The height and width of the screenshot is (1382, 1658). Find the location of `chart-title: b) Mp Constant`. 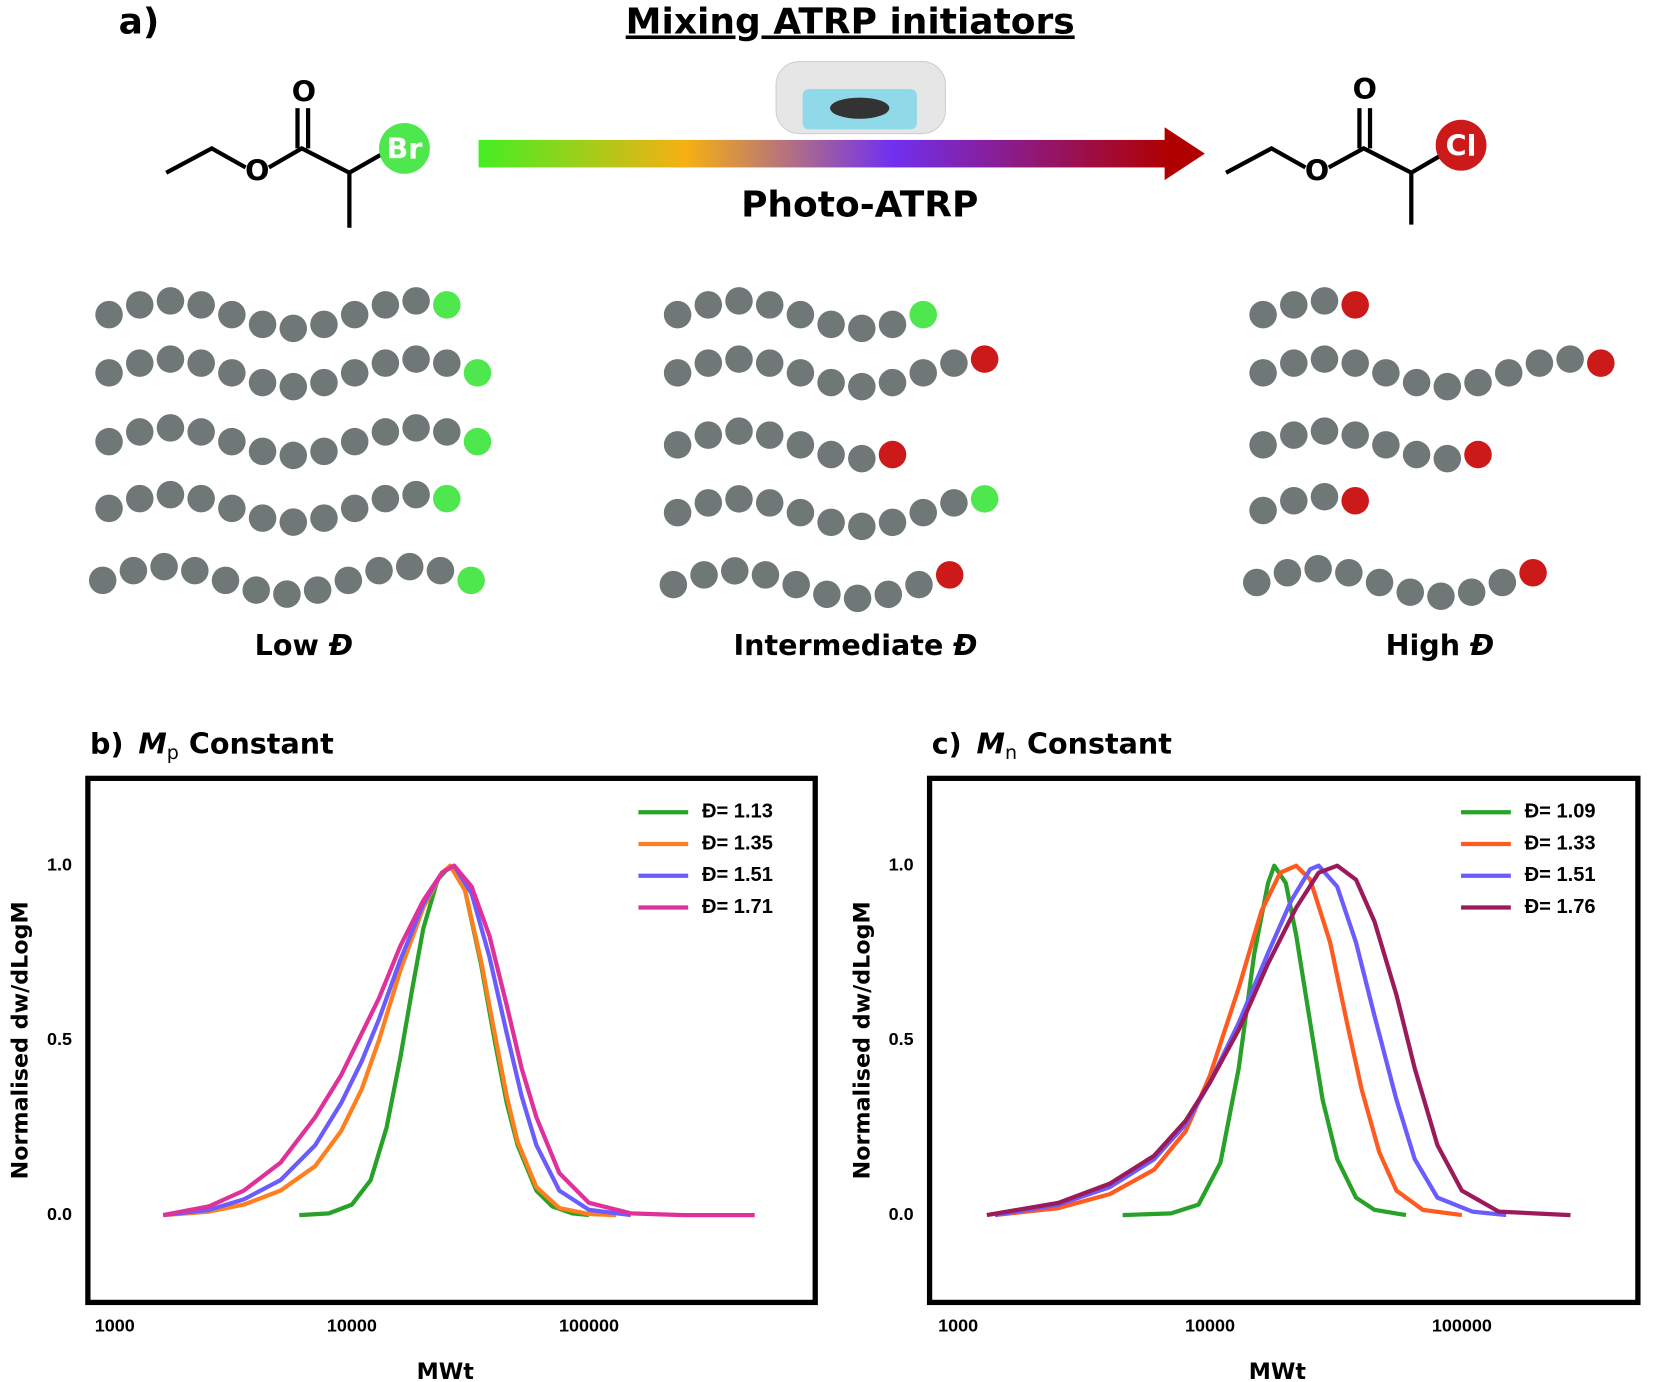

chart-title: b) Mp Constant is located at coordinates (212, 745).